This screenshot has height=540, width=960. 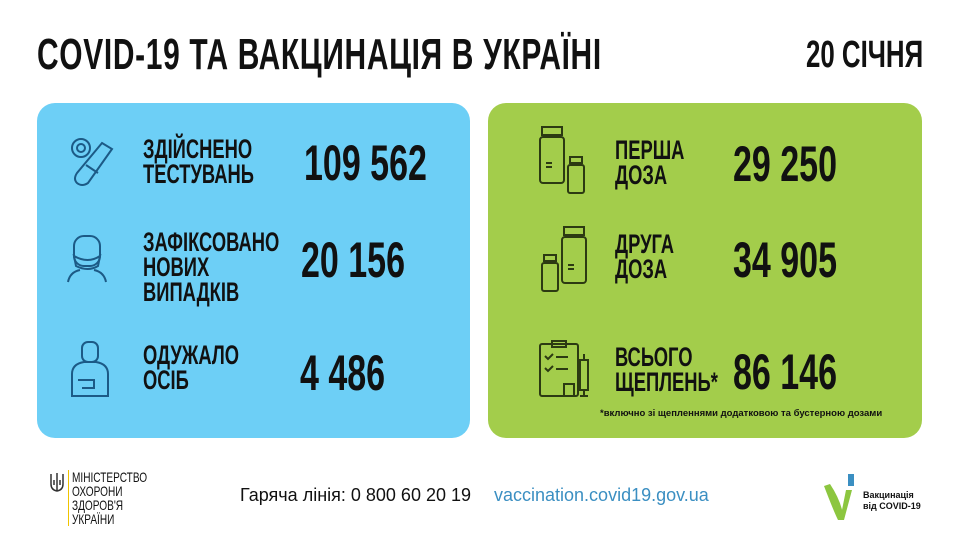 I want to click on website-link: vaccination.covid19.gov.ua, so click(x=601, y=495).